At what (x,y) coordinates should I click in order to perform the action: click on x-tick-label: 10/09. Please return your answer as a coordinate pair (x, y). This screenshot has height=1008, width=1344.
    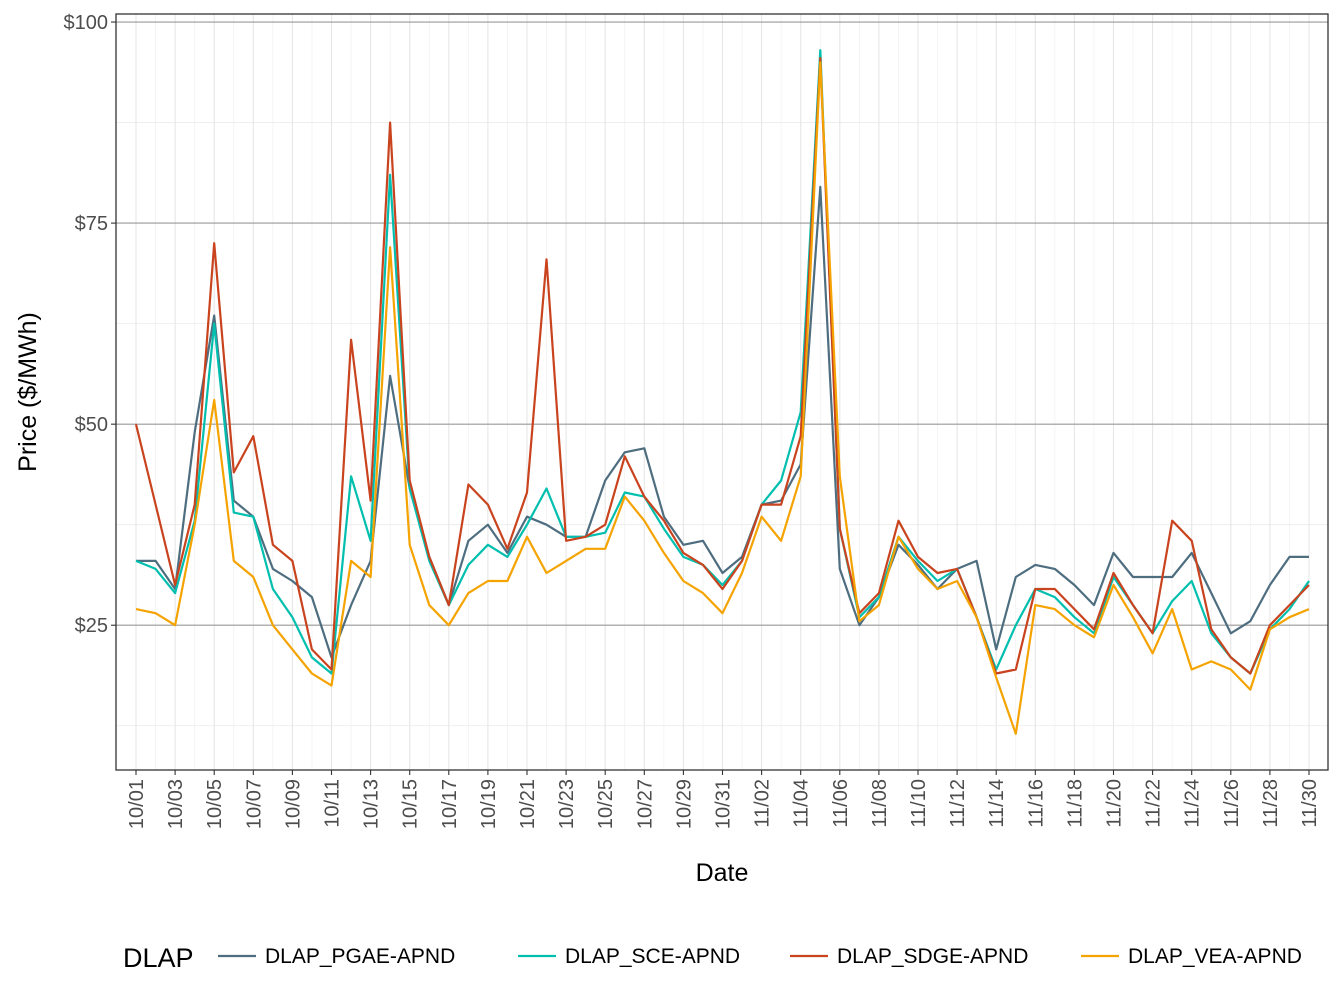
    Looking at the image, I should click on (293, 804).